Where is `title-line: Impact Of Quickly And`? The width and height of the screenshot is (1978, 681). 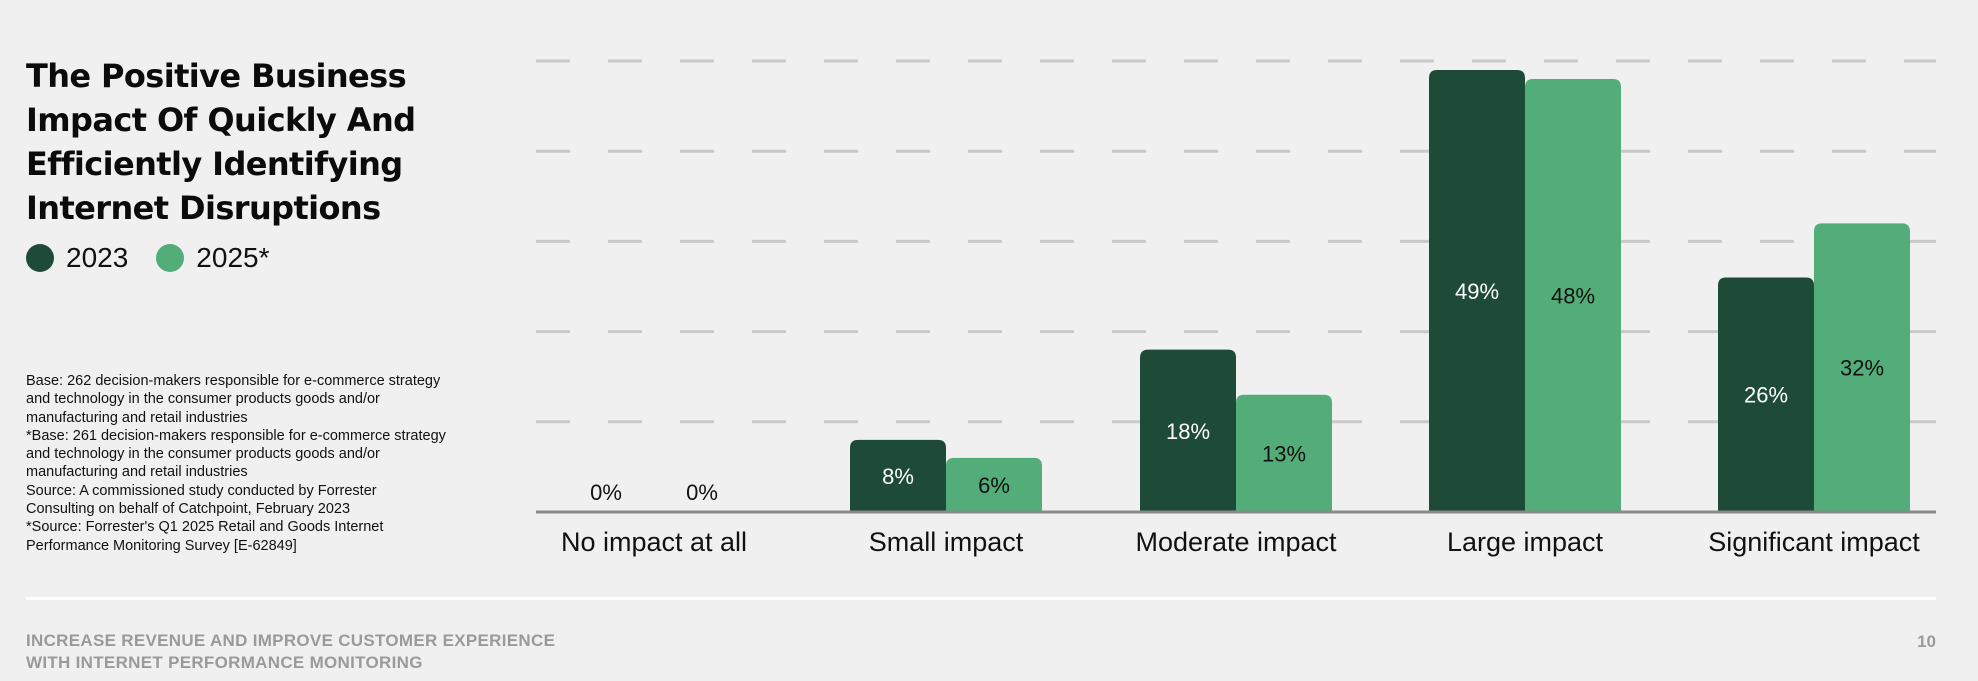
title-line: Impact Of Quickly And is located at coordinates (221, 120).